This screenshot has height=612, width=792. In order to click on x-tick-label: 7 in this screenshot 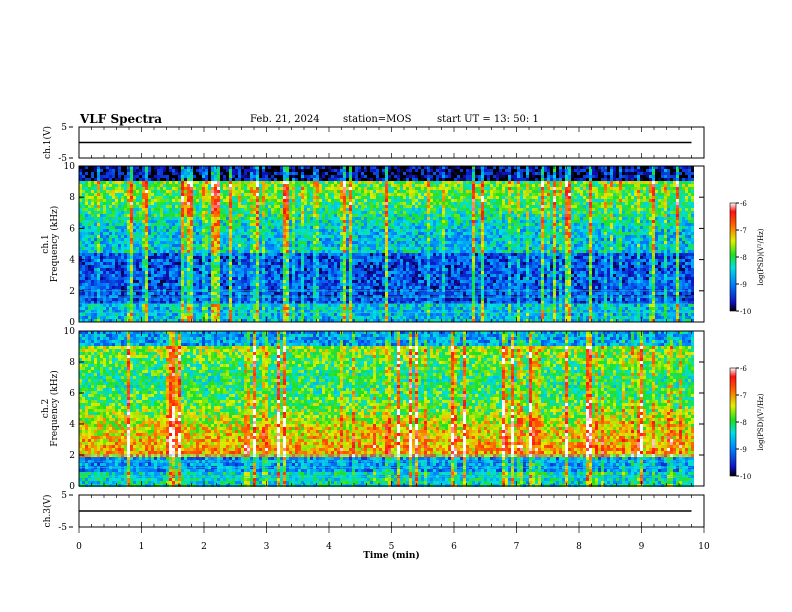, I will do `click(517, 547)`.